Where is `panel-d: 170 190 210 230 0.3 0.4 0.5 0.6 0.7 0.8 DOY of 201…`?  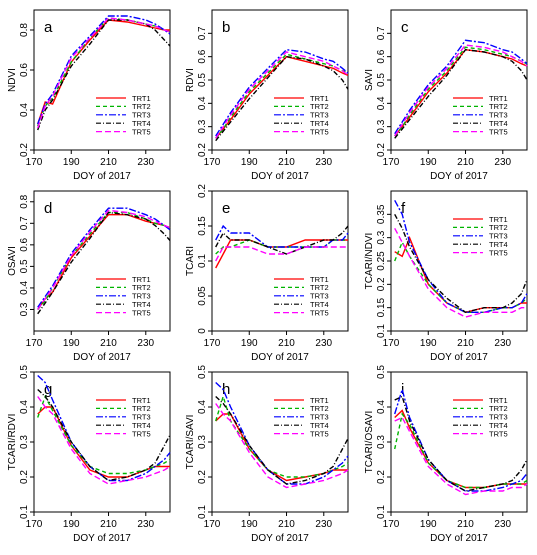 panel-d: 170 190 210 230 0.3 0.4 0.5 0.6 0.7 0.8 DOY of 201… is located at coordinates (89, 276).